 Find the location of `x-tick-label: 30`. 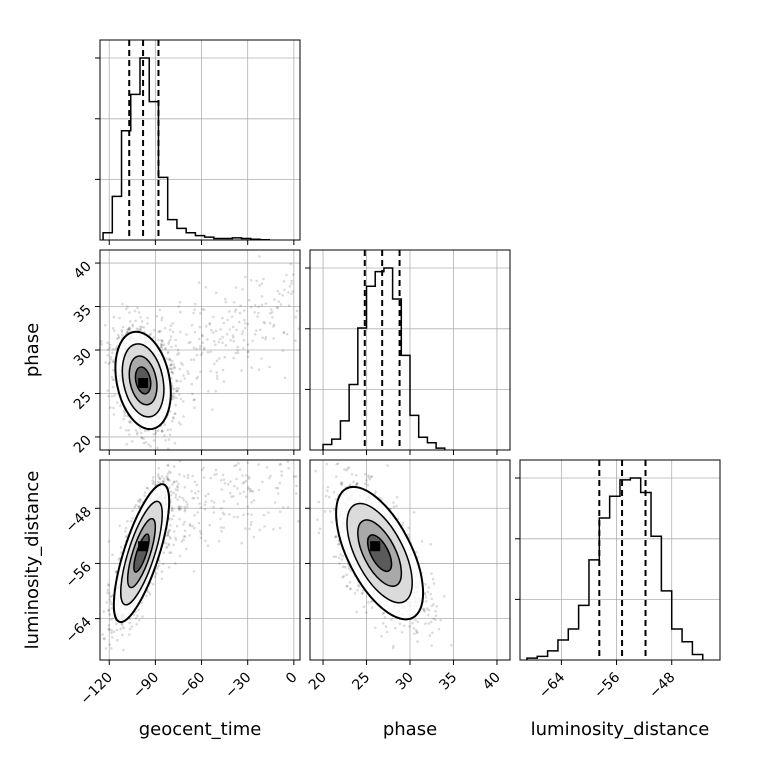

x-tick-label: 30 is located at coordinates (405, 682).